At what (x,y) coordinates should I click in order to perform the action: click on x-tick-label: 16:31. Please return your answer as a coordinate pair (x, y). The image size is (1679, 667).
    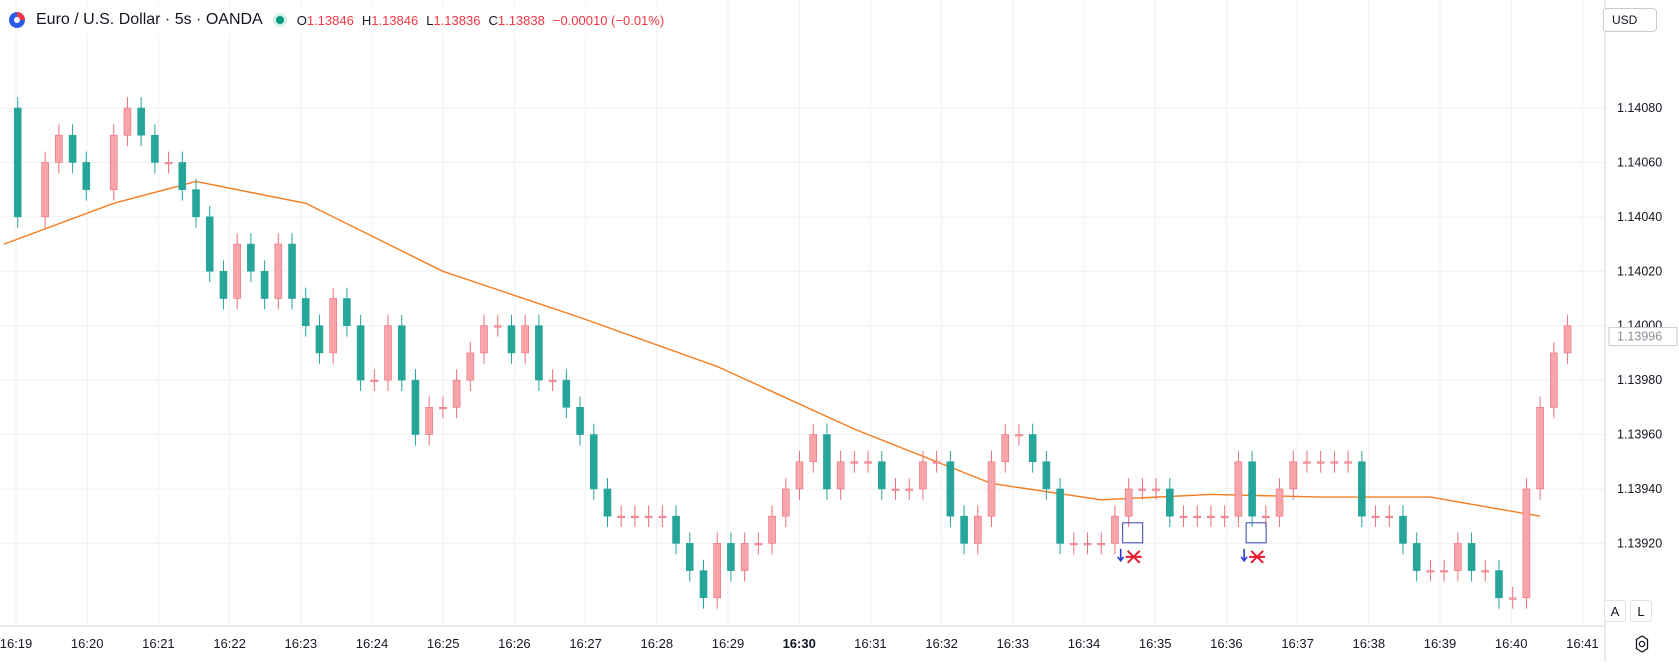
    Looking at the image, I should click on (870, 643).